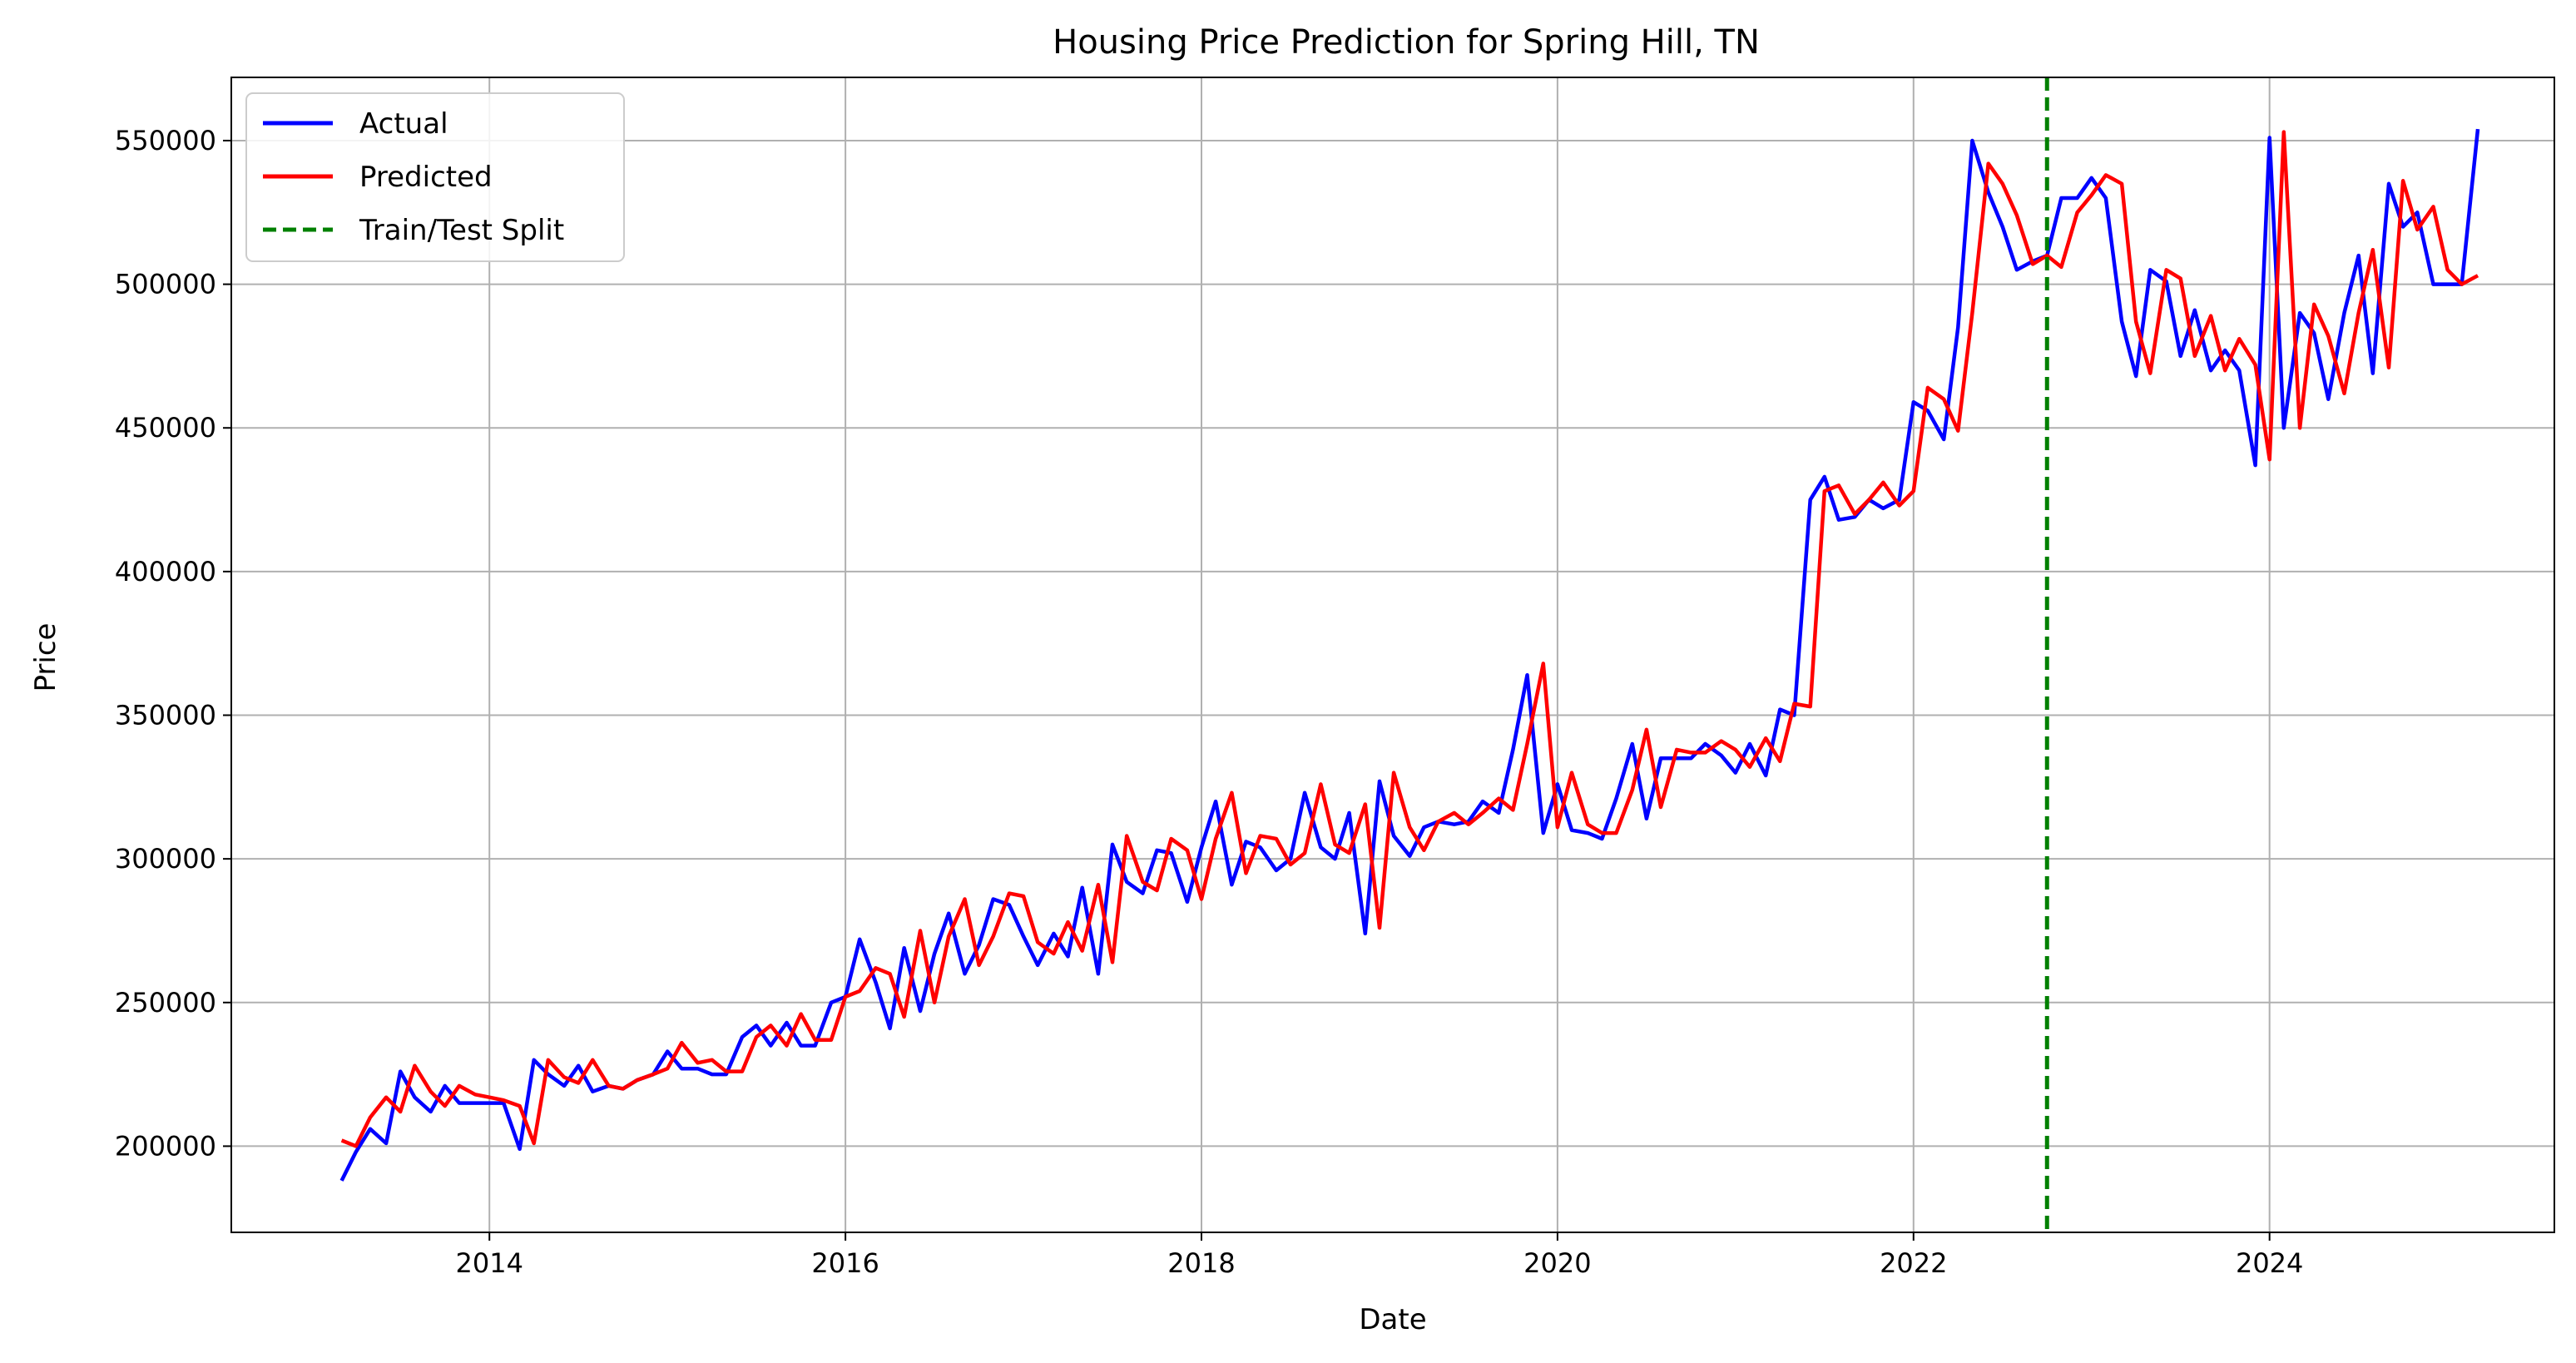 The height and width of the screenshot is (1363, 2576). I want to click on y-tick-label: 450000, so click(165, 428).